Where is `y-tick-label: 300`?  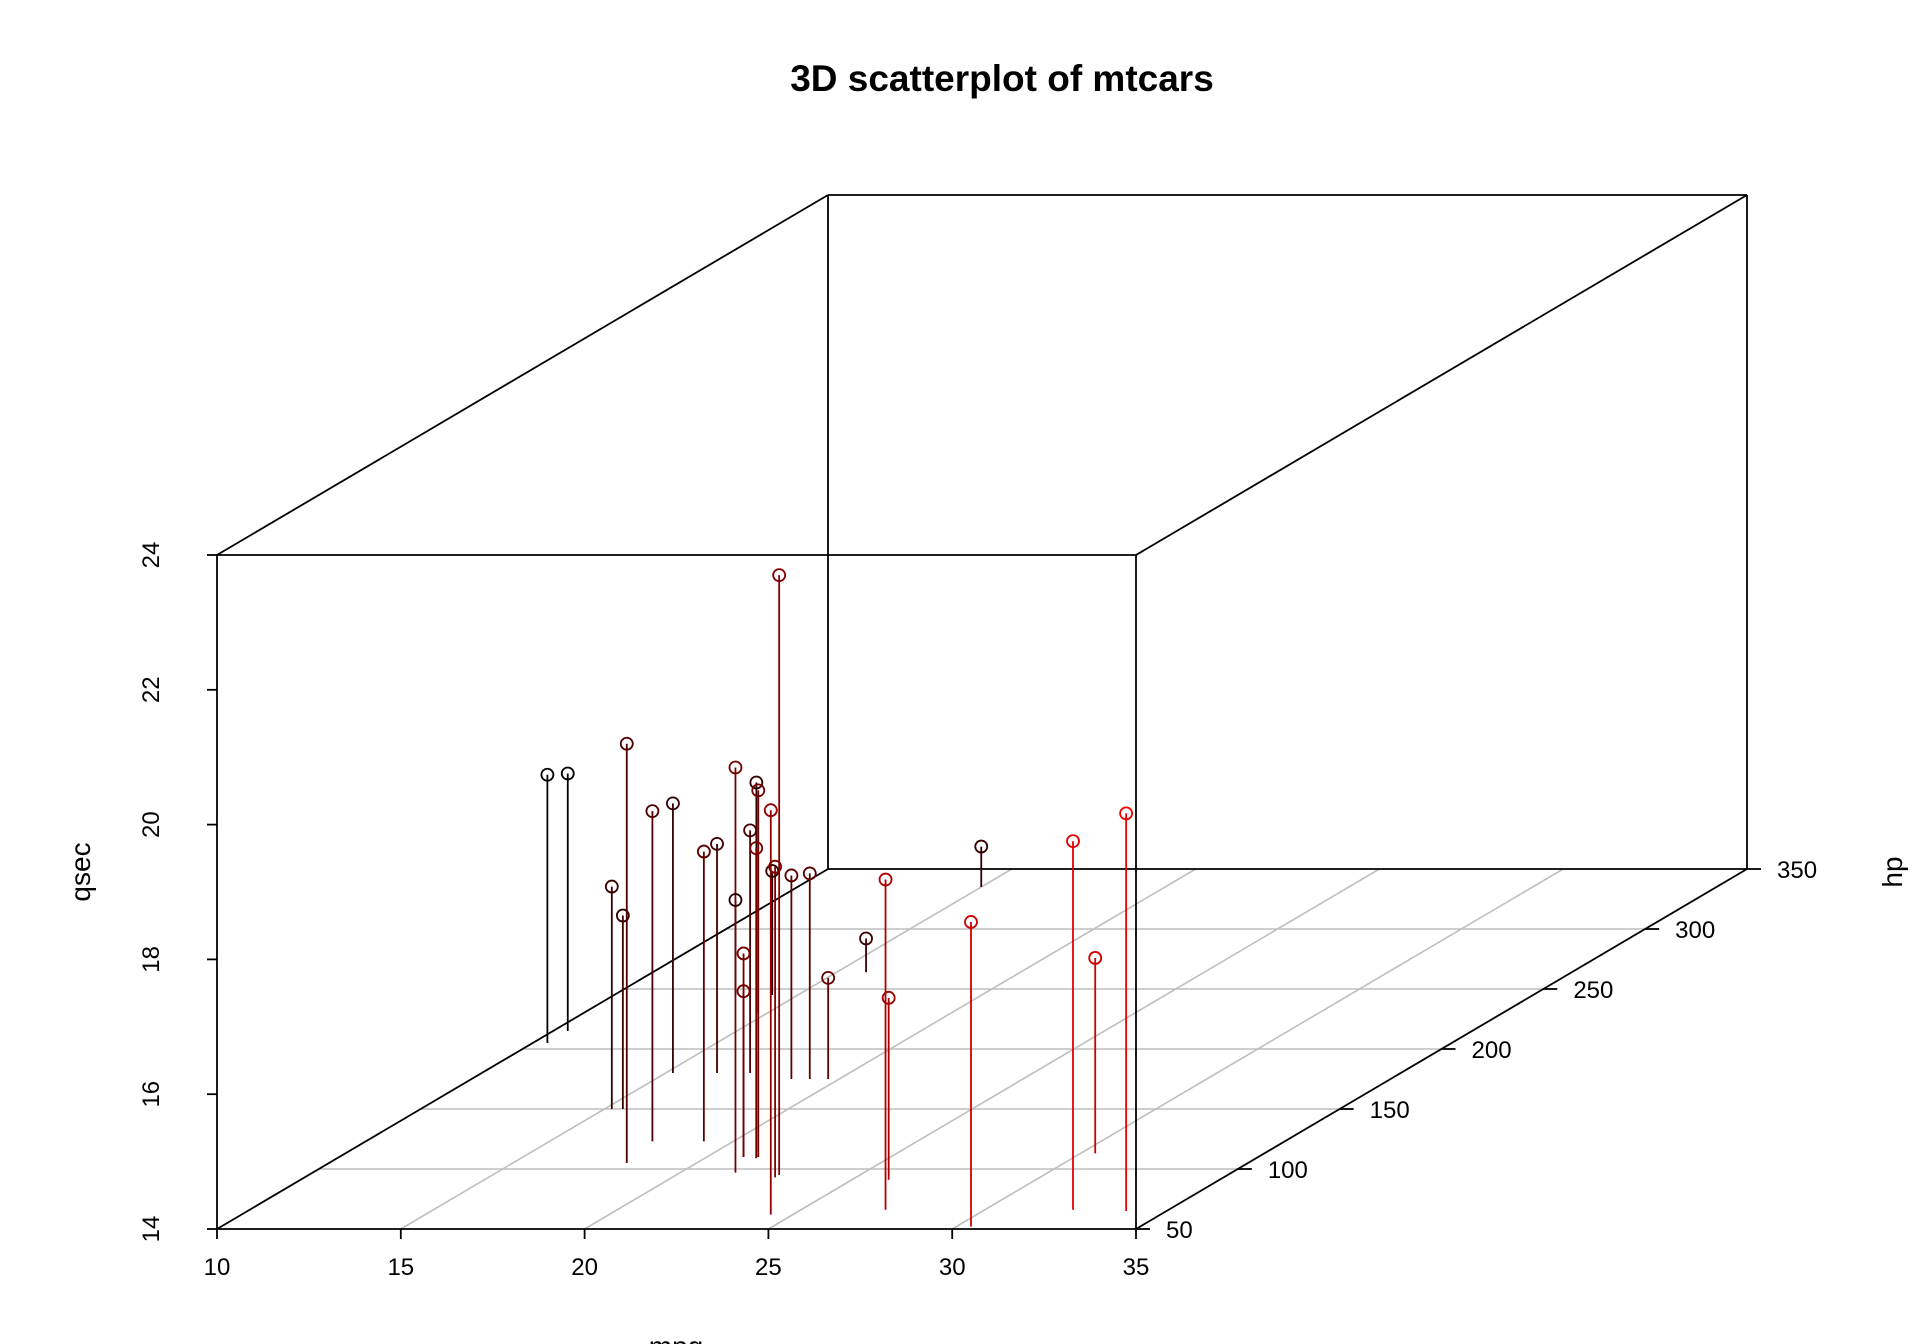
y-tick-label: 300 is located at coordinates (1695, 930).